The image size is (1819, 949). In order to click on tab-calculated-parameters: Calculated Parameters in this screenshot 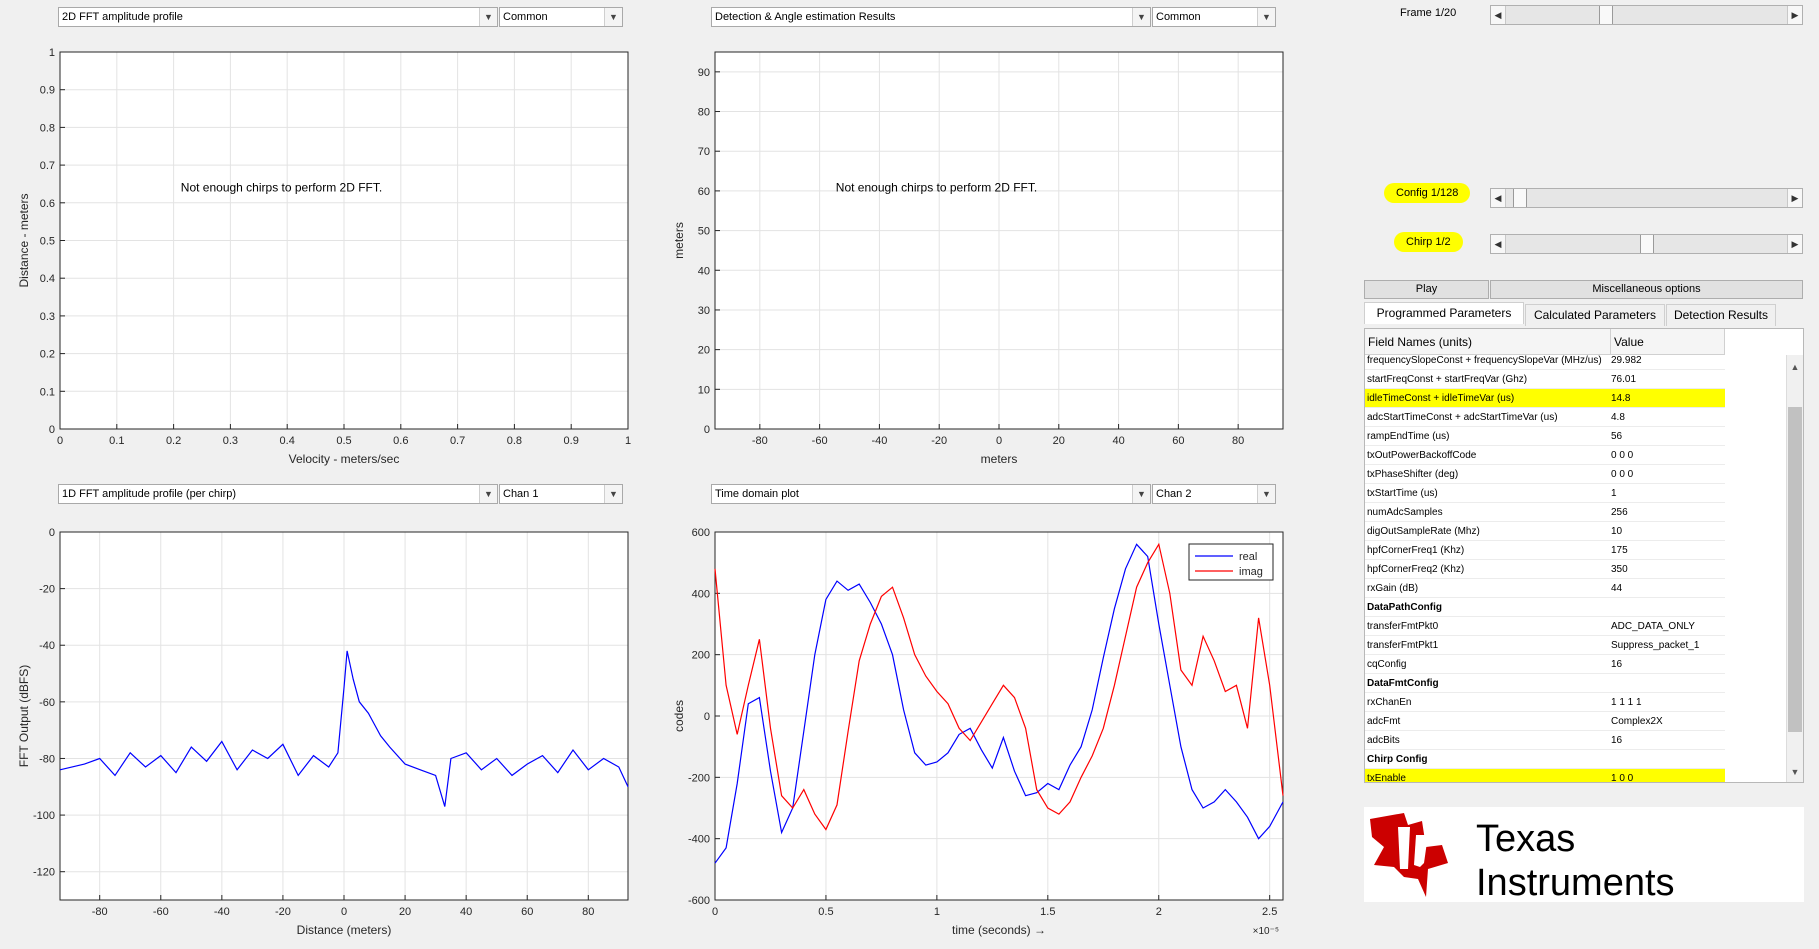, I will do `click(1595, 315)`.